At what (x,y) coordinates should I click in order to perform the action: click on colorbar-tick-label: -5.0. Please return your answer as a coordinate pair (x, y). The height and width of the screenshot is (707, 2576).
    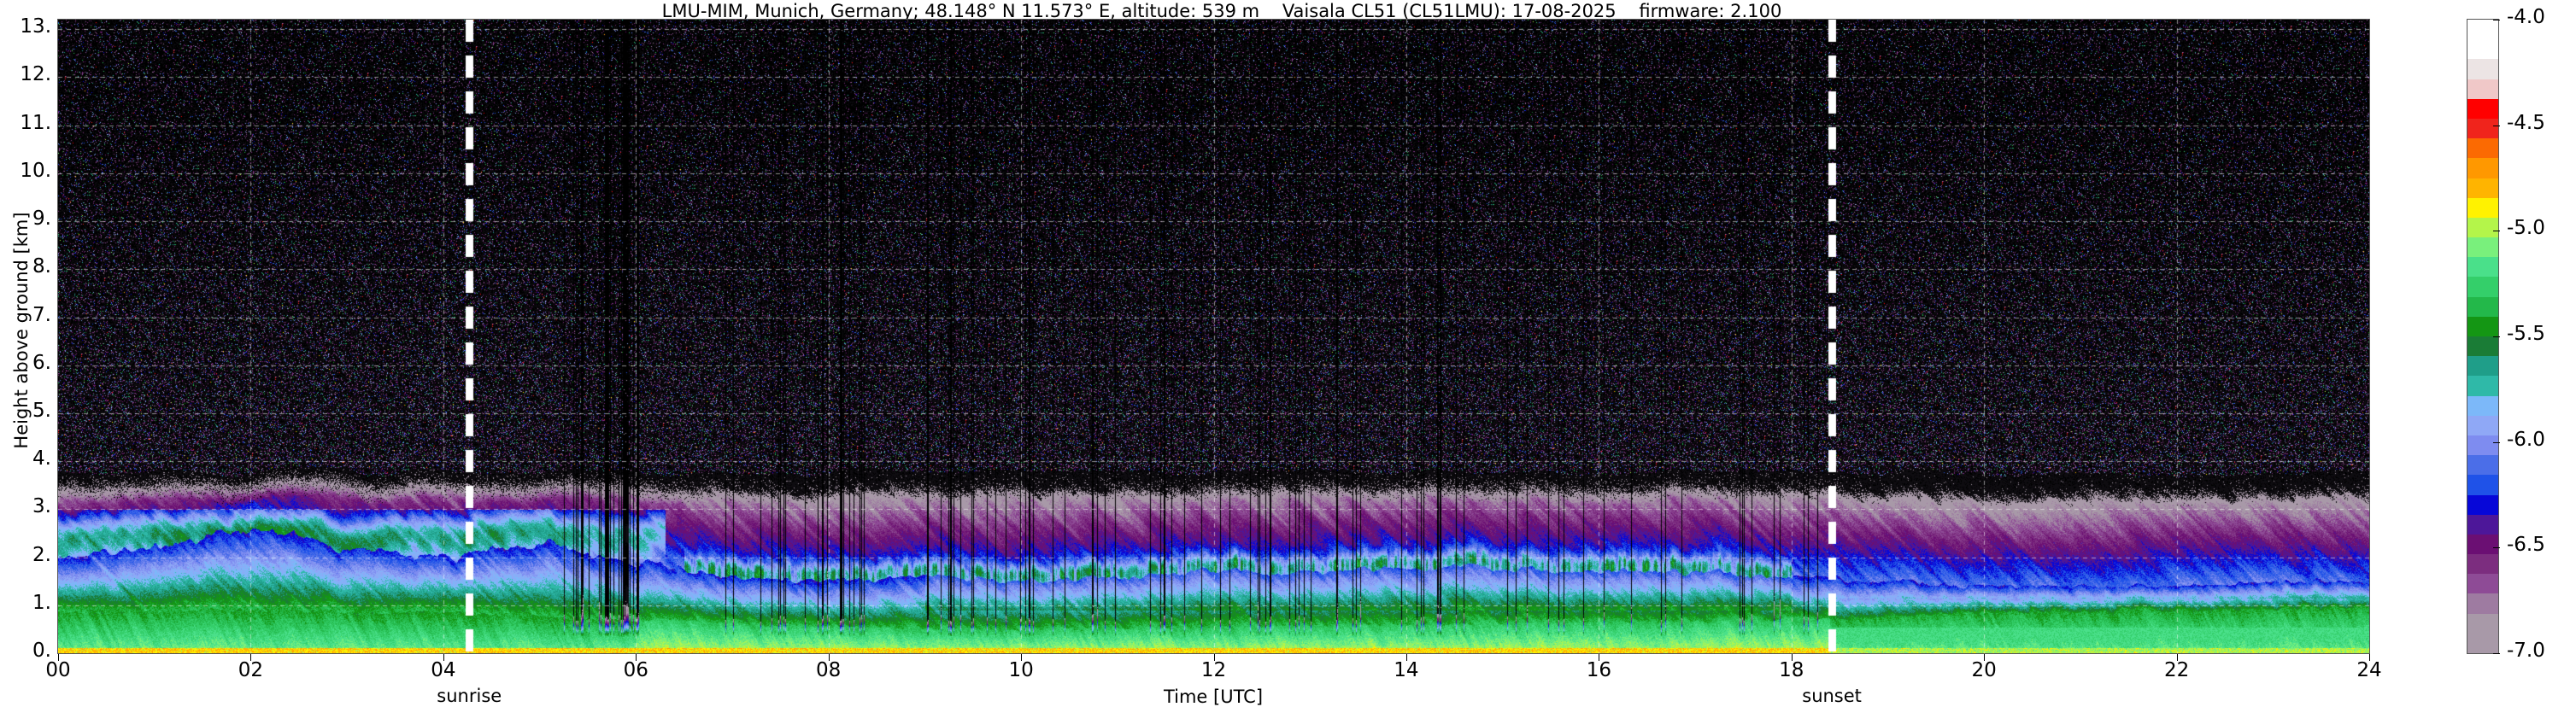
    Looking at the image, I should click on (2526, 228).